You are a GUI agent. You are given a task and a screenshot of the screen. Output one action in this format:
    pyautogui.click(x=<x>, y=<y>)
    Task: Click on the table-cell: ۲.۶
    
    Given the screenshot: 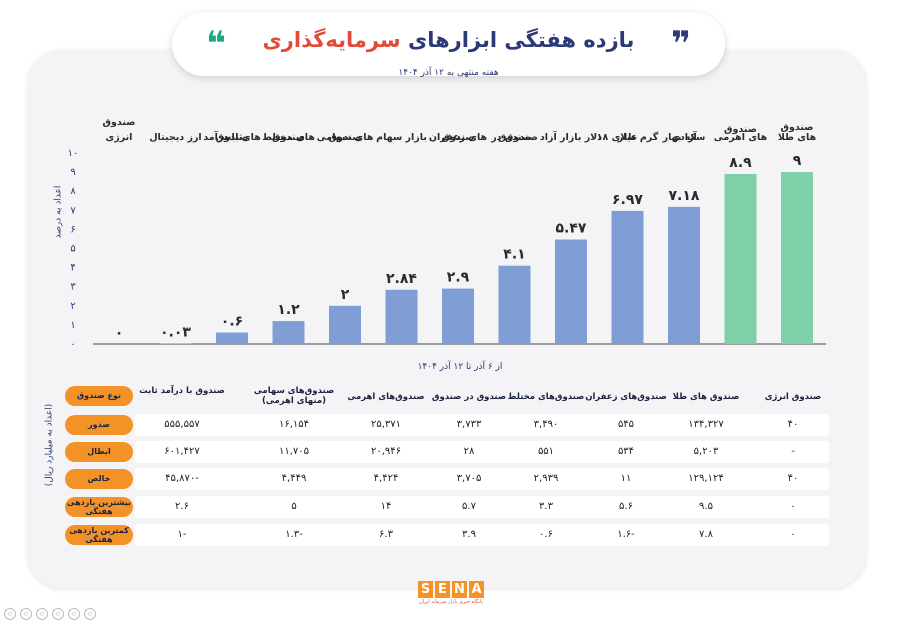 What is the action you would take?
    pyautogui.click(x=182, y=506)
    